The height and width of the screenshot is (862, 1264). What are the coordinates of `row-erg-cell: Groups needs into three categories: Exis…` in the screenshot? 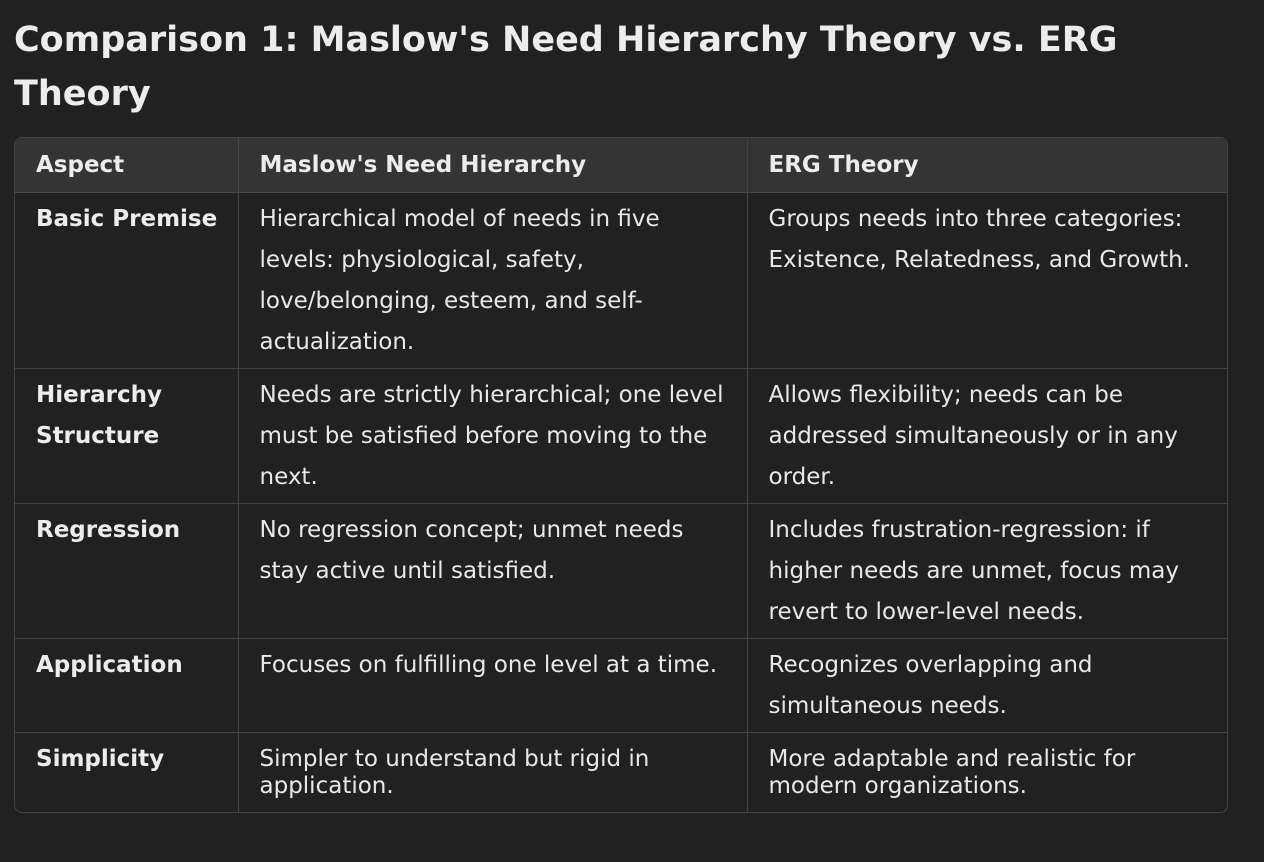 It's located at (987, 280).